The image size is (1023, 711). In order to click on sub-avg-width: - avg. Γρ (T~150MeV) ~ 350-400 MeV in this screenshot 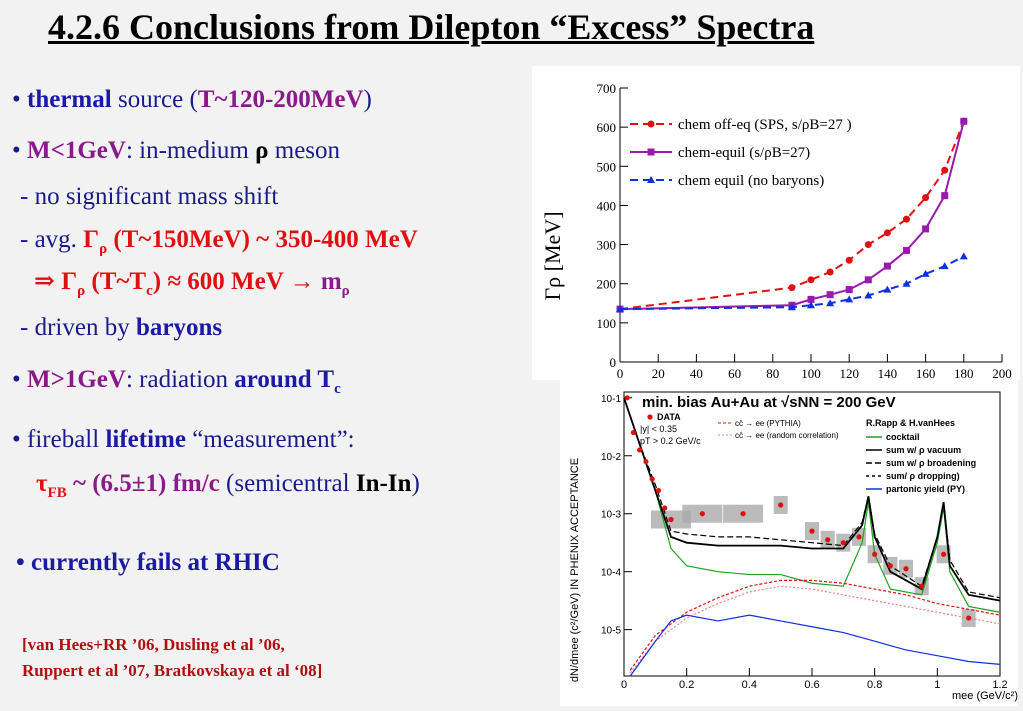, I will do `click(219, 242)`.